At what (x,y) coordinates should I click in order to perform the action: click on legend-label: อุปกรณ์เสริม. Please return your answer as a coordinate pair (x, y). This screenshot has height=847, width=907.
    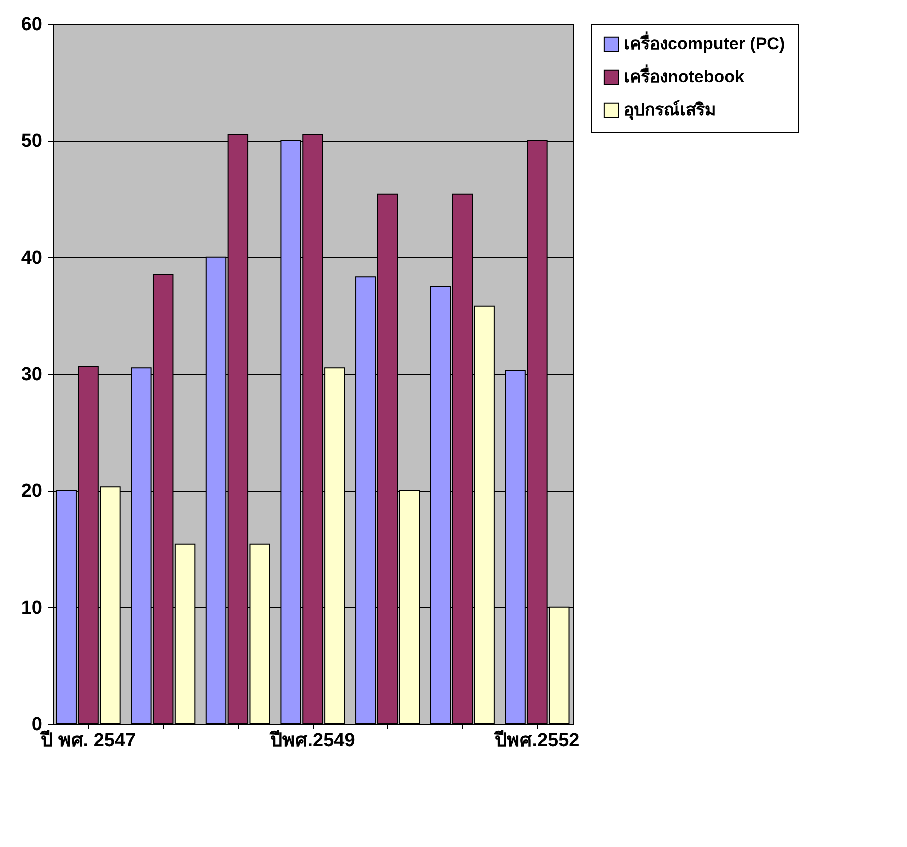
    Looking at the image, I should click on (670, 110).